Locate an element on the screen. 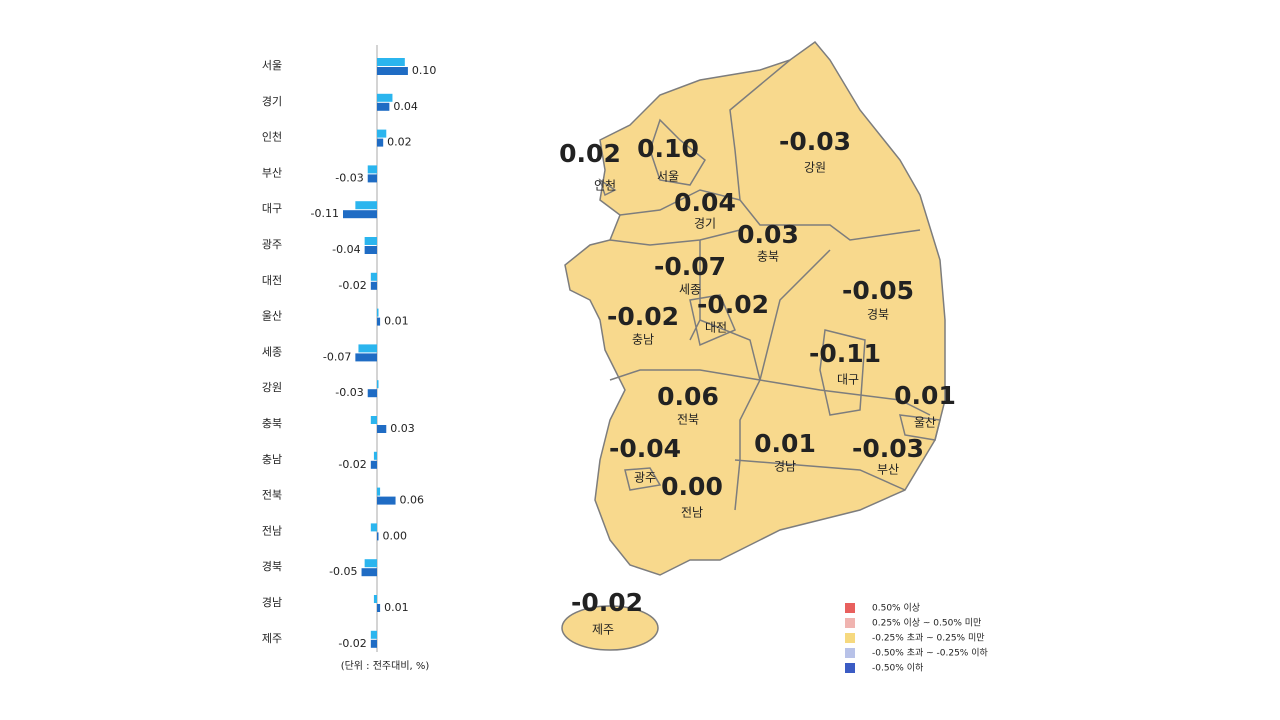 The width and height of the screenshot is (1280, 720). jeju is located at coordinates (610, 628).